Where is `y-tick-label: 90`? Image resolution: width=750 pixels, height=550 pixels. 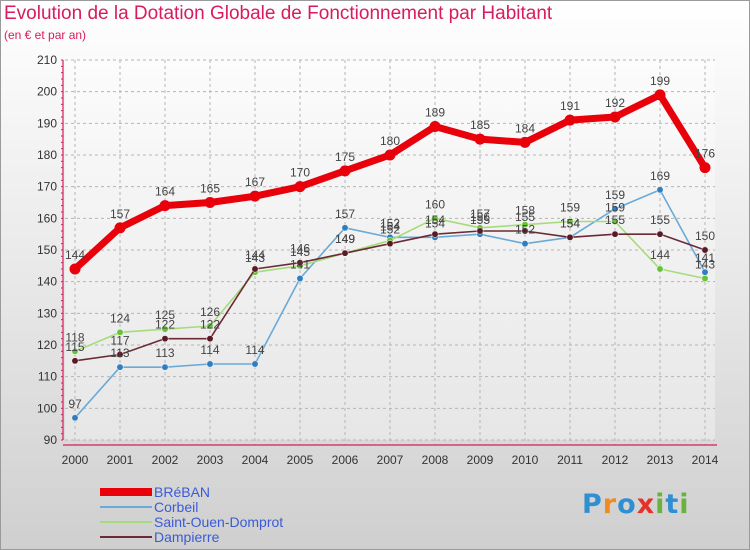
y-tick-label: 90 is located at coordinates (51, 440).